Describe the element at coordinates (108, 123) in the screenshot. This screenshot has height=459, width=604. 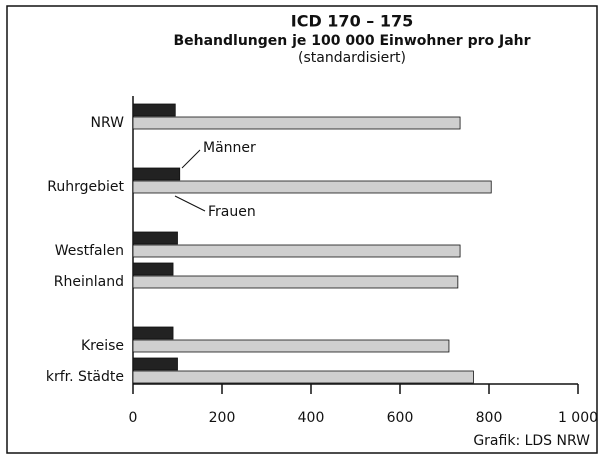
I see `category-label: NRW` at that location.